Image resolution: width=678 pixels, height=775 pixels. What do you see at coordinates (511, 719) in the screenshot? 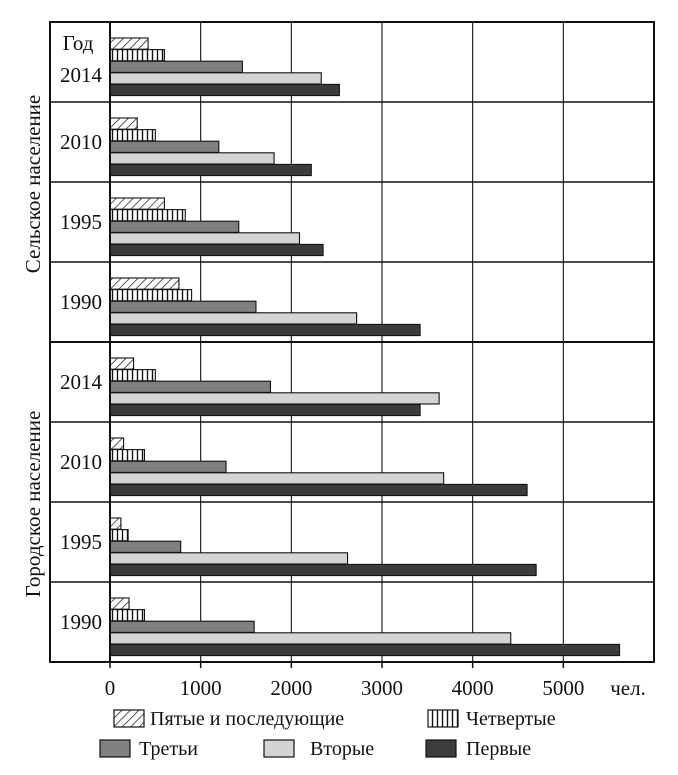
I see `legend-label-fourth: Четвертые` at bounding box center [511, 719].